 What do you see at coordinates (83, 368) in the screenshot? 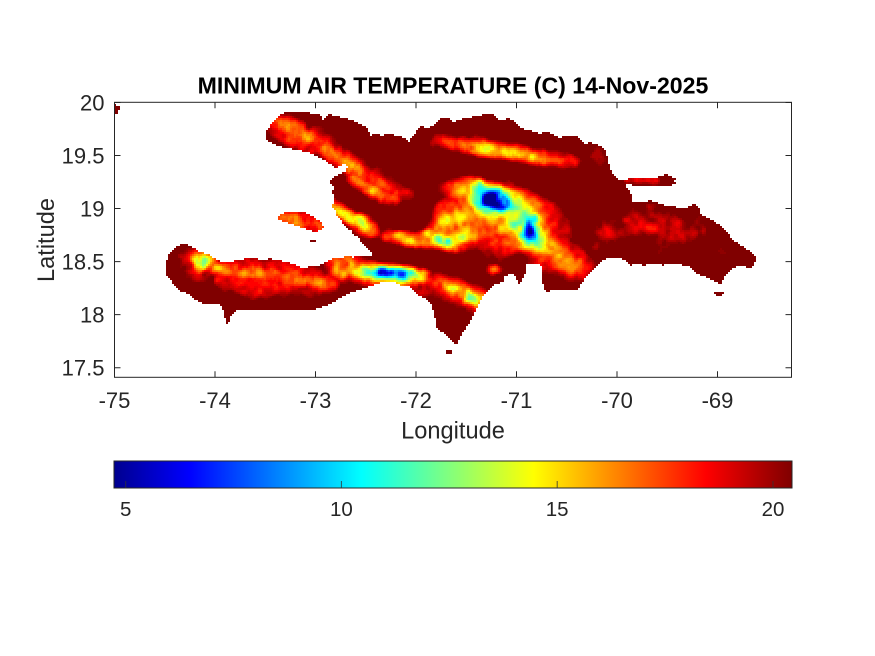
I see `svg-text: 17.5` at bounding box center [83, 368].